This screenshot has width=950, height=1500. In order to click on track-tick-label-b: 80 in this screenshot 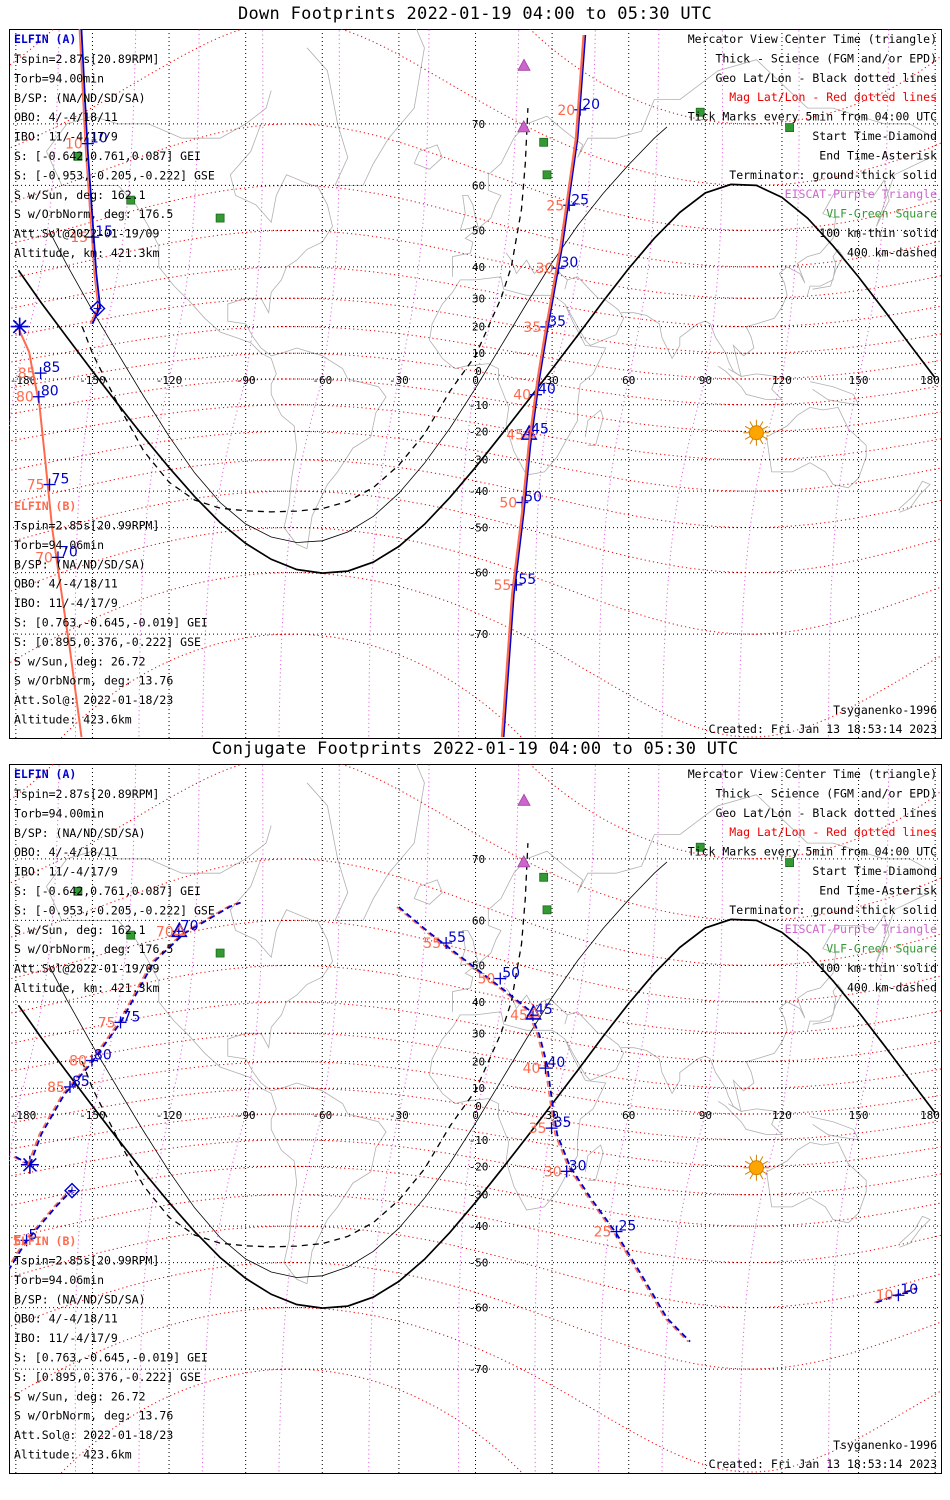, I will do `click(78, 1062)`.